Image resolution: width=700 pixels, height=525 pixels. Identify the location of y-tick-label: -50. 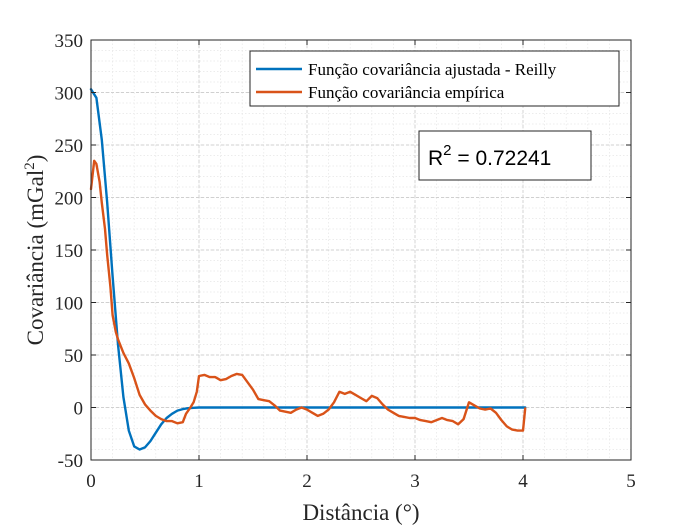
(70, 461).